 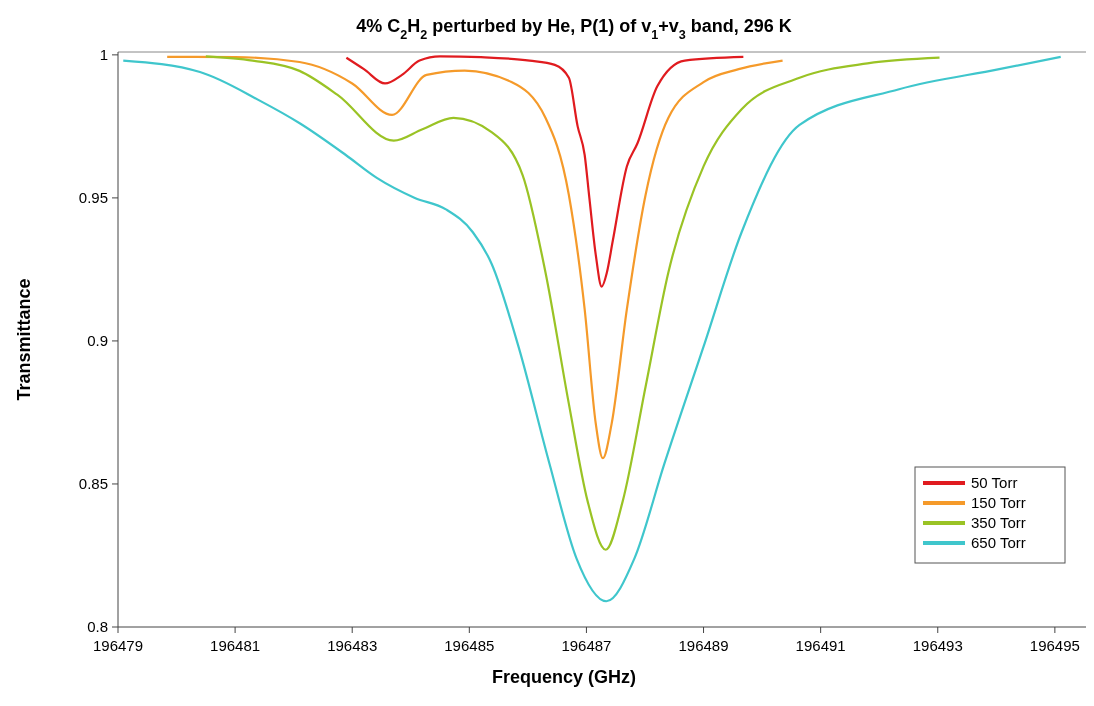 I want to click on legend-label: 650 Torr, so click(x=998, y=543).